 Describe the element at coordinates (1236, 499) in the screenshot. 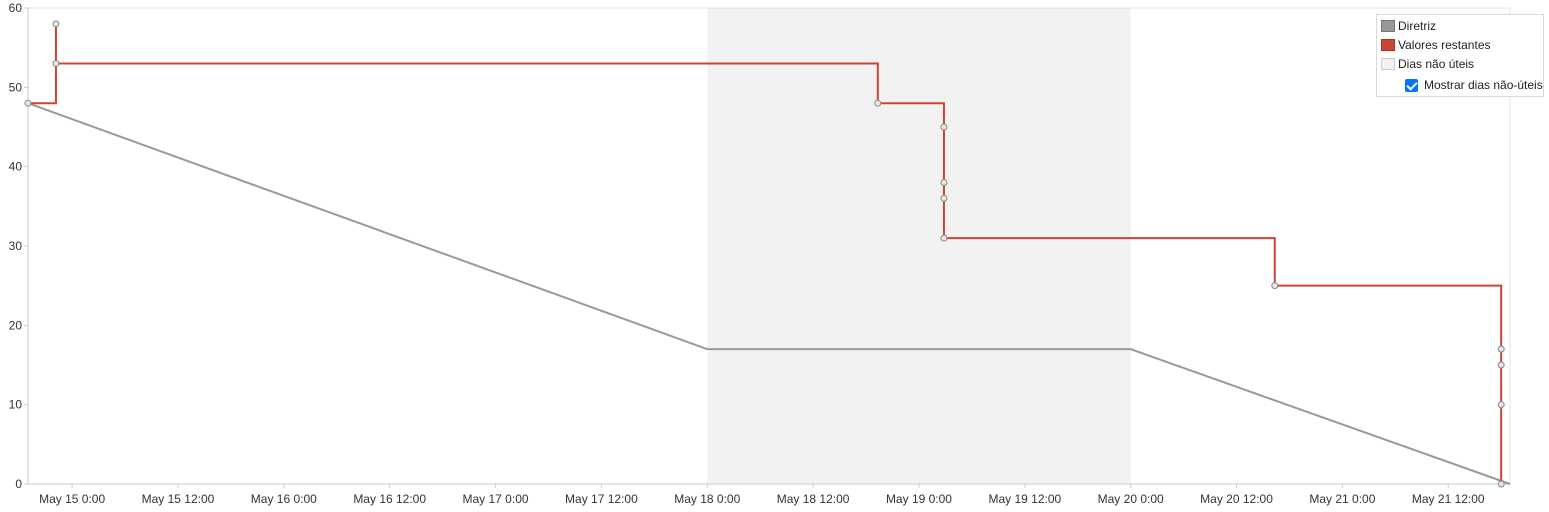

I see `x-tick-label: May 20 12:00` at that location.